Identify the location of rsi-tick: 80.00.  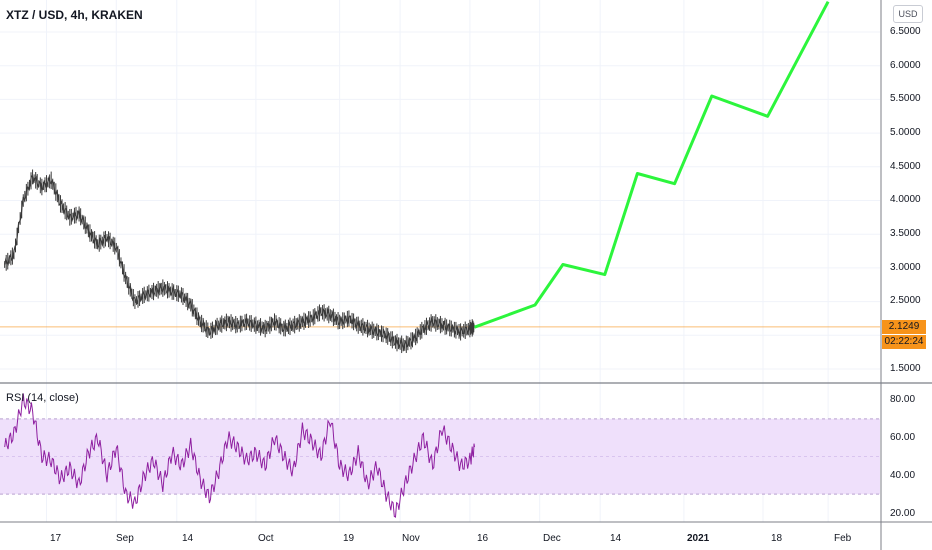
(903, 399).